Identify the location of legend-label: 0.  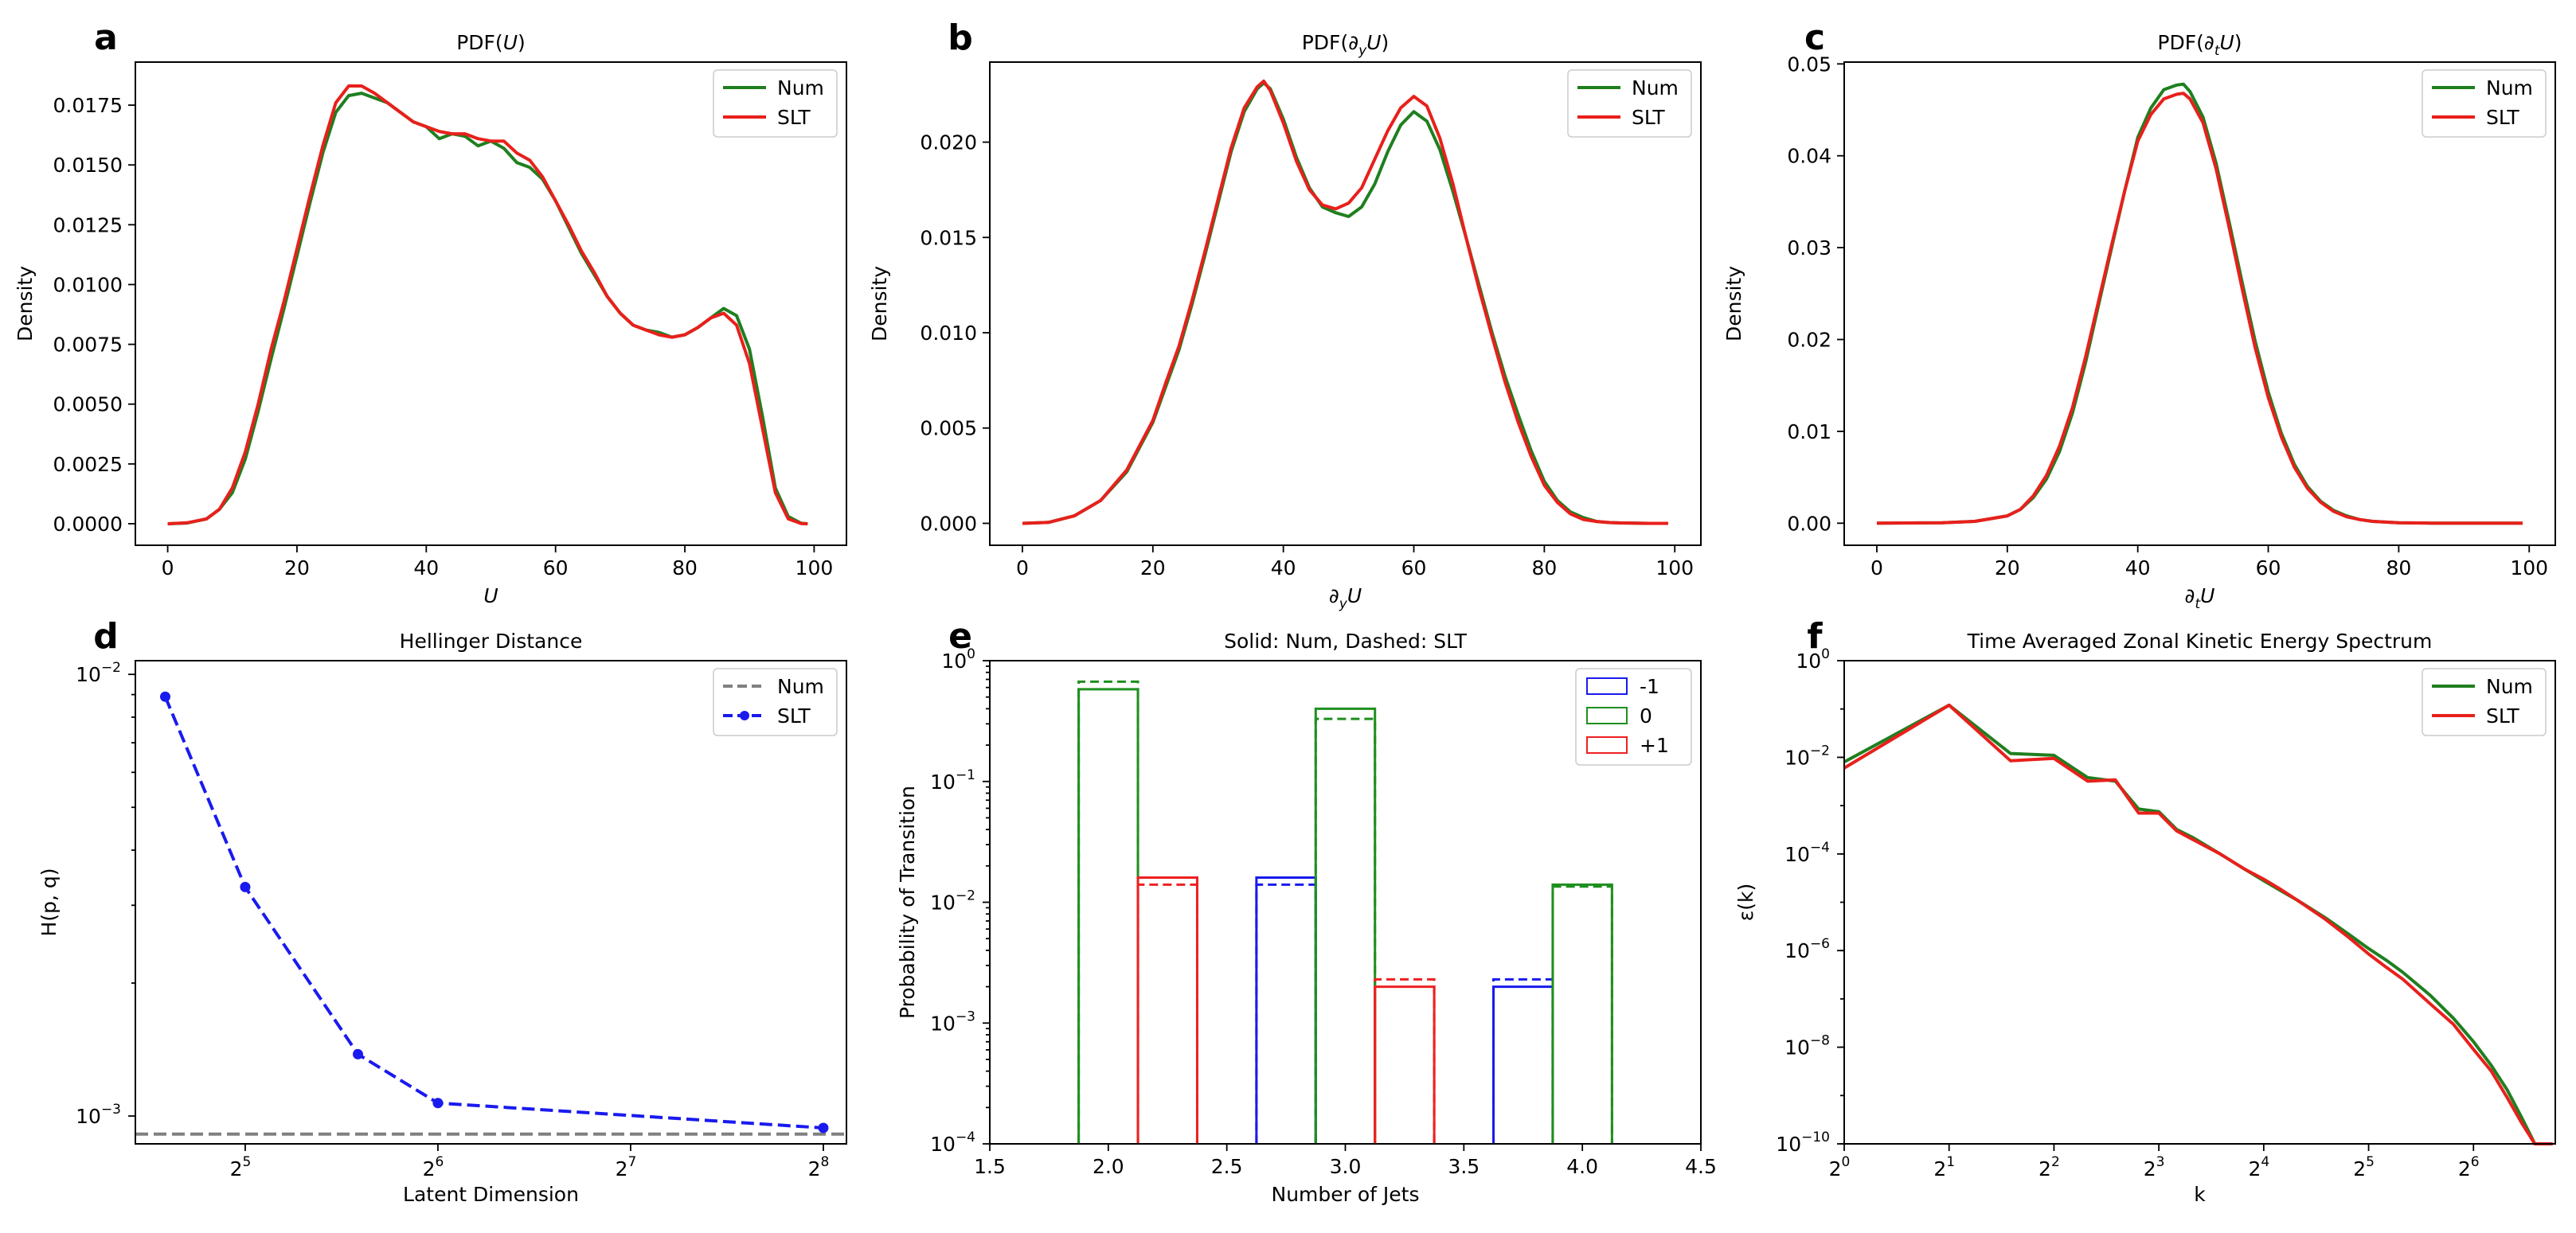
(1646, 716).